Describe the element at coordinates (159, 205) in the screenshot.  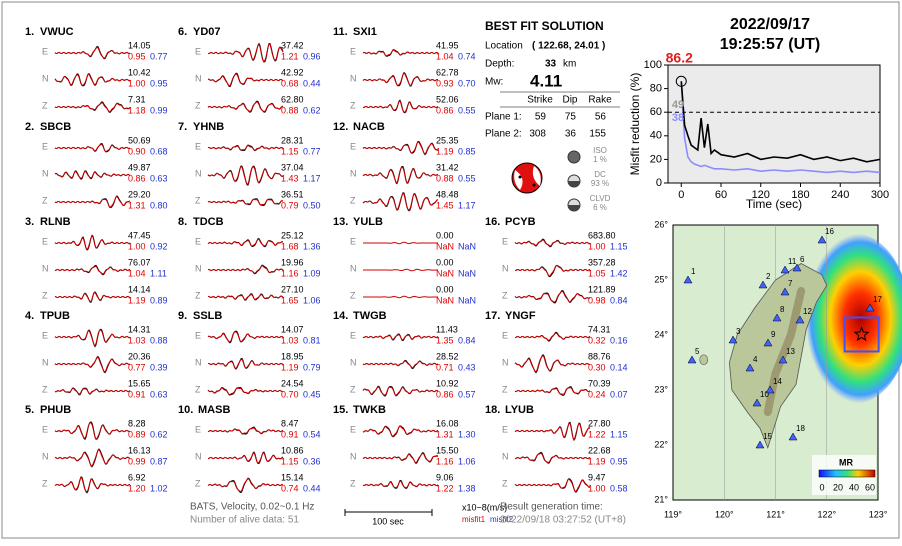
I see `misfit2: 0.80` at that location.